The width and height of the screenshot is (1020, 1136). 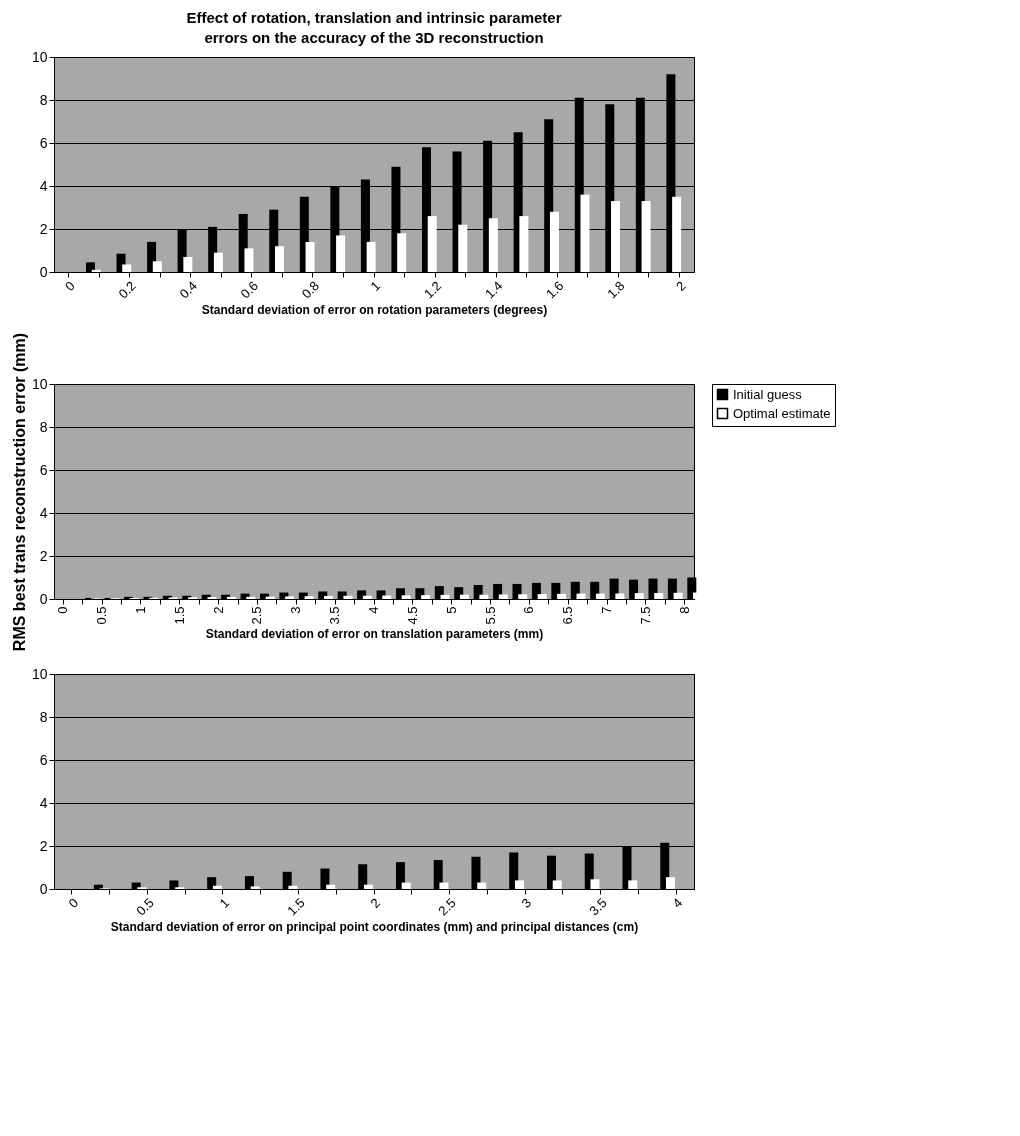 I want to click on legend-label: Optimal estimate, so click(x=782, y=413).